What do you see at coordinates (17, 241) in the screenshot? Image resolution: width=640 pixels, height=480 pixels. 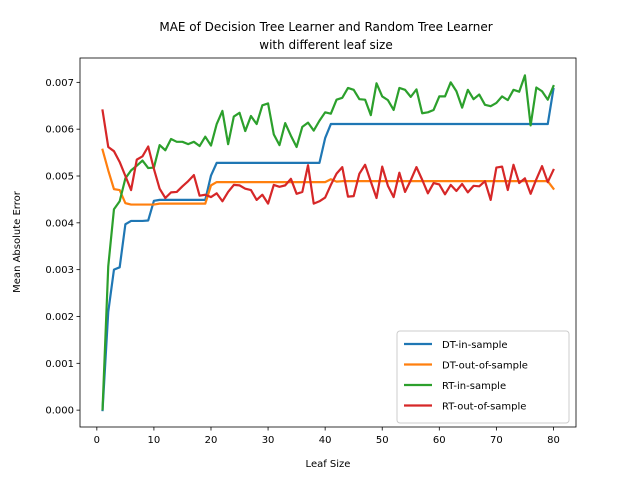 I see `y-axis-label: Mean Absolute Error` at bounding box center [17, 241].